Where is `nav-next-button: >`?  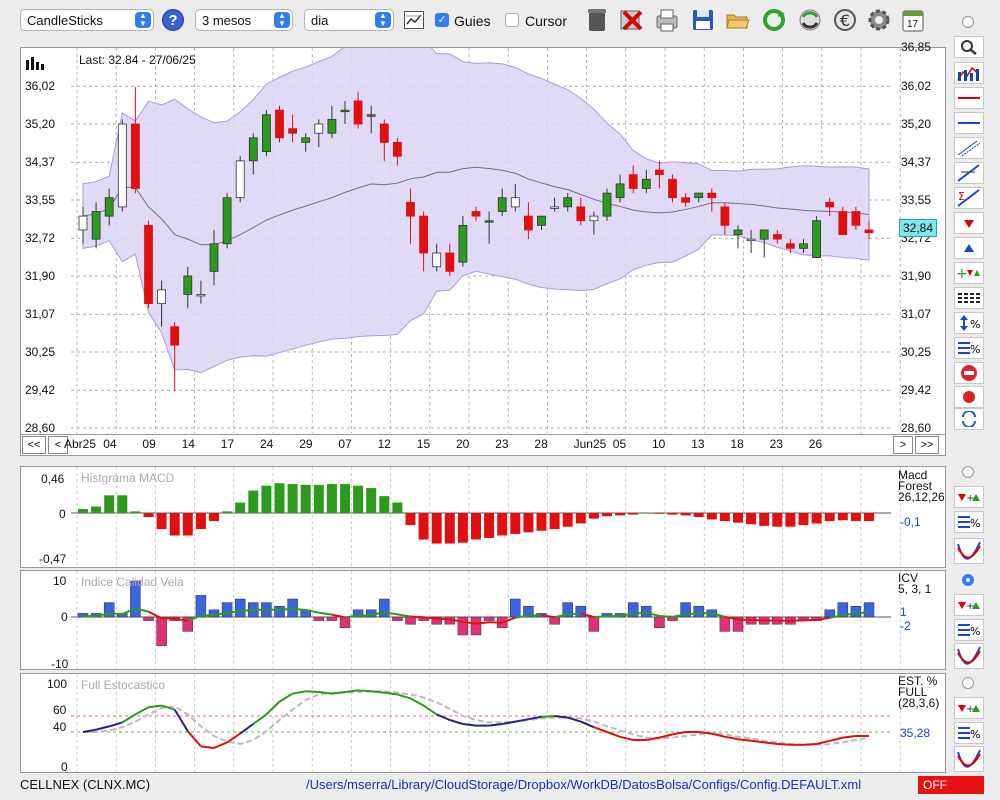 nav-next-button: > is located at coordinates (903, 445).